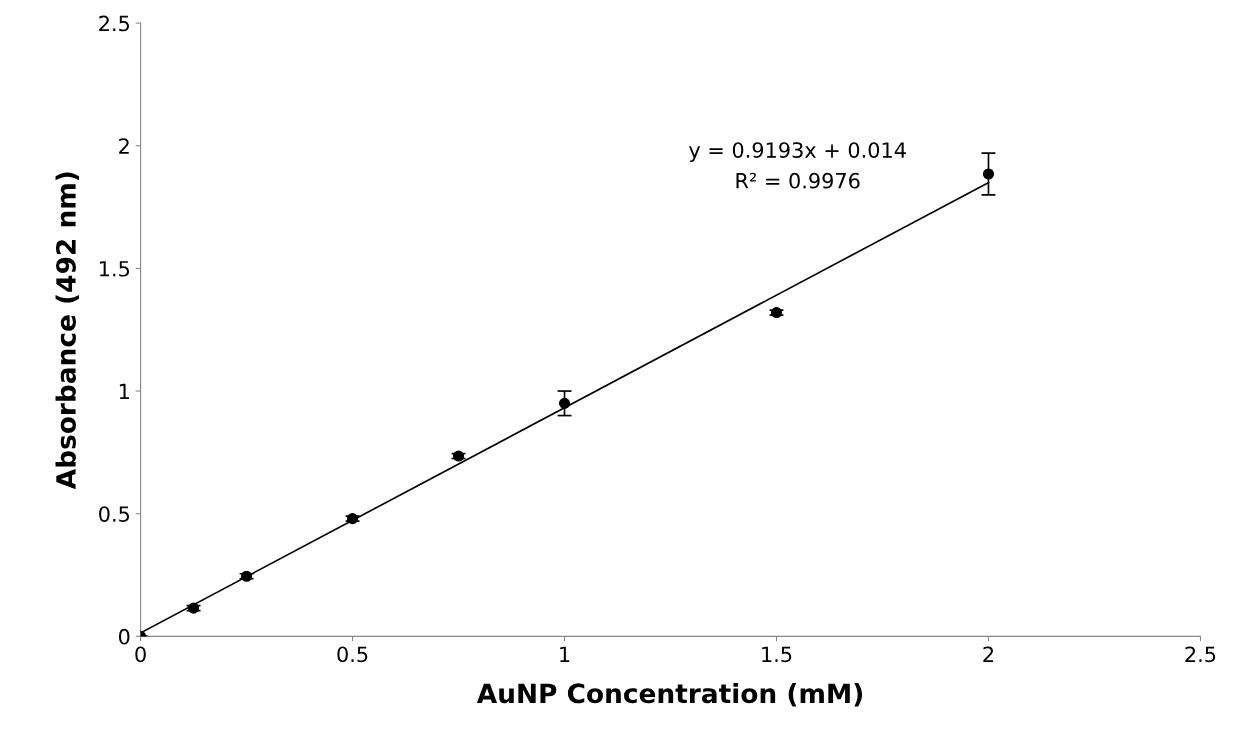  What do you see at coordinates (797, 152) in the screenshot?
I see `annotation: y = 0.9193x + 0.014` at bounding box center [797, 152].